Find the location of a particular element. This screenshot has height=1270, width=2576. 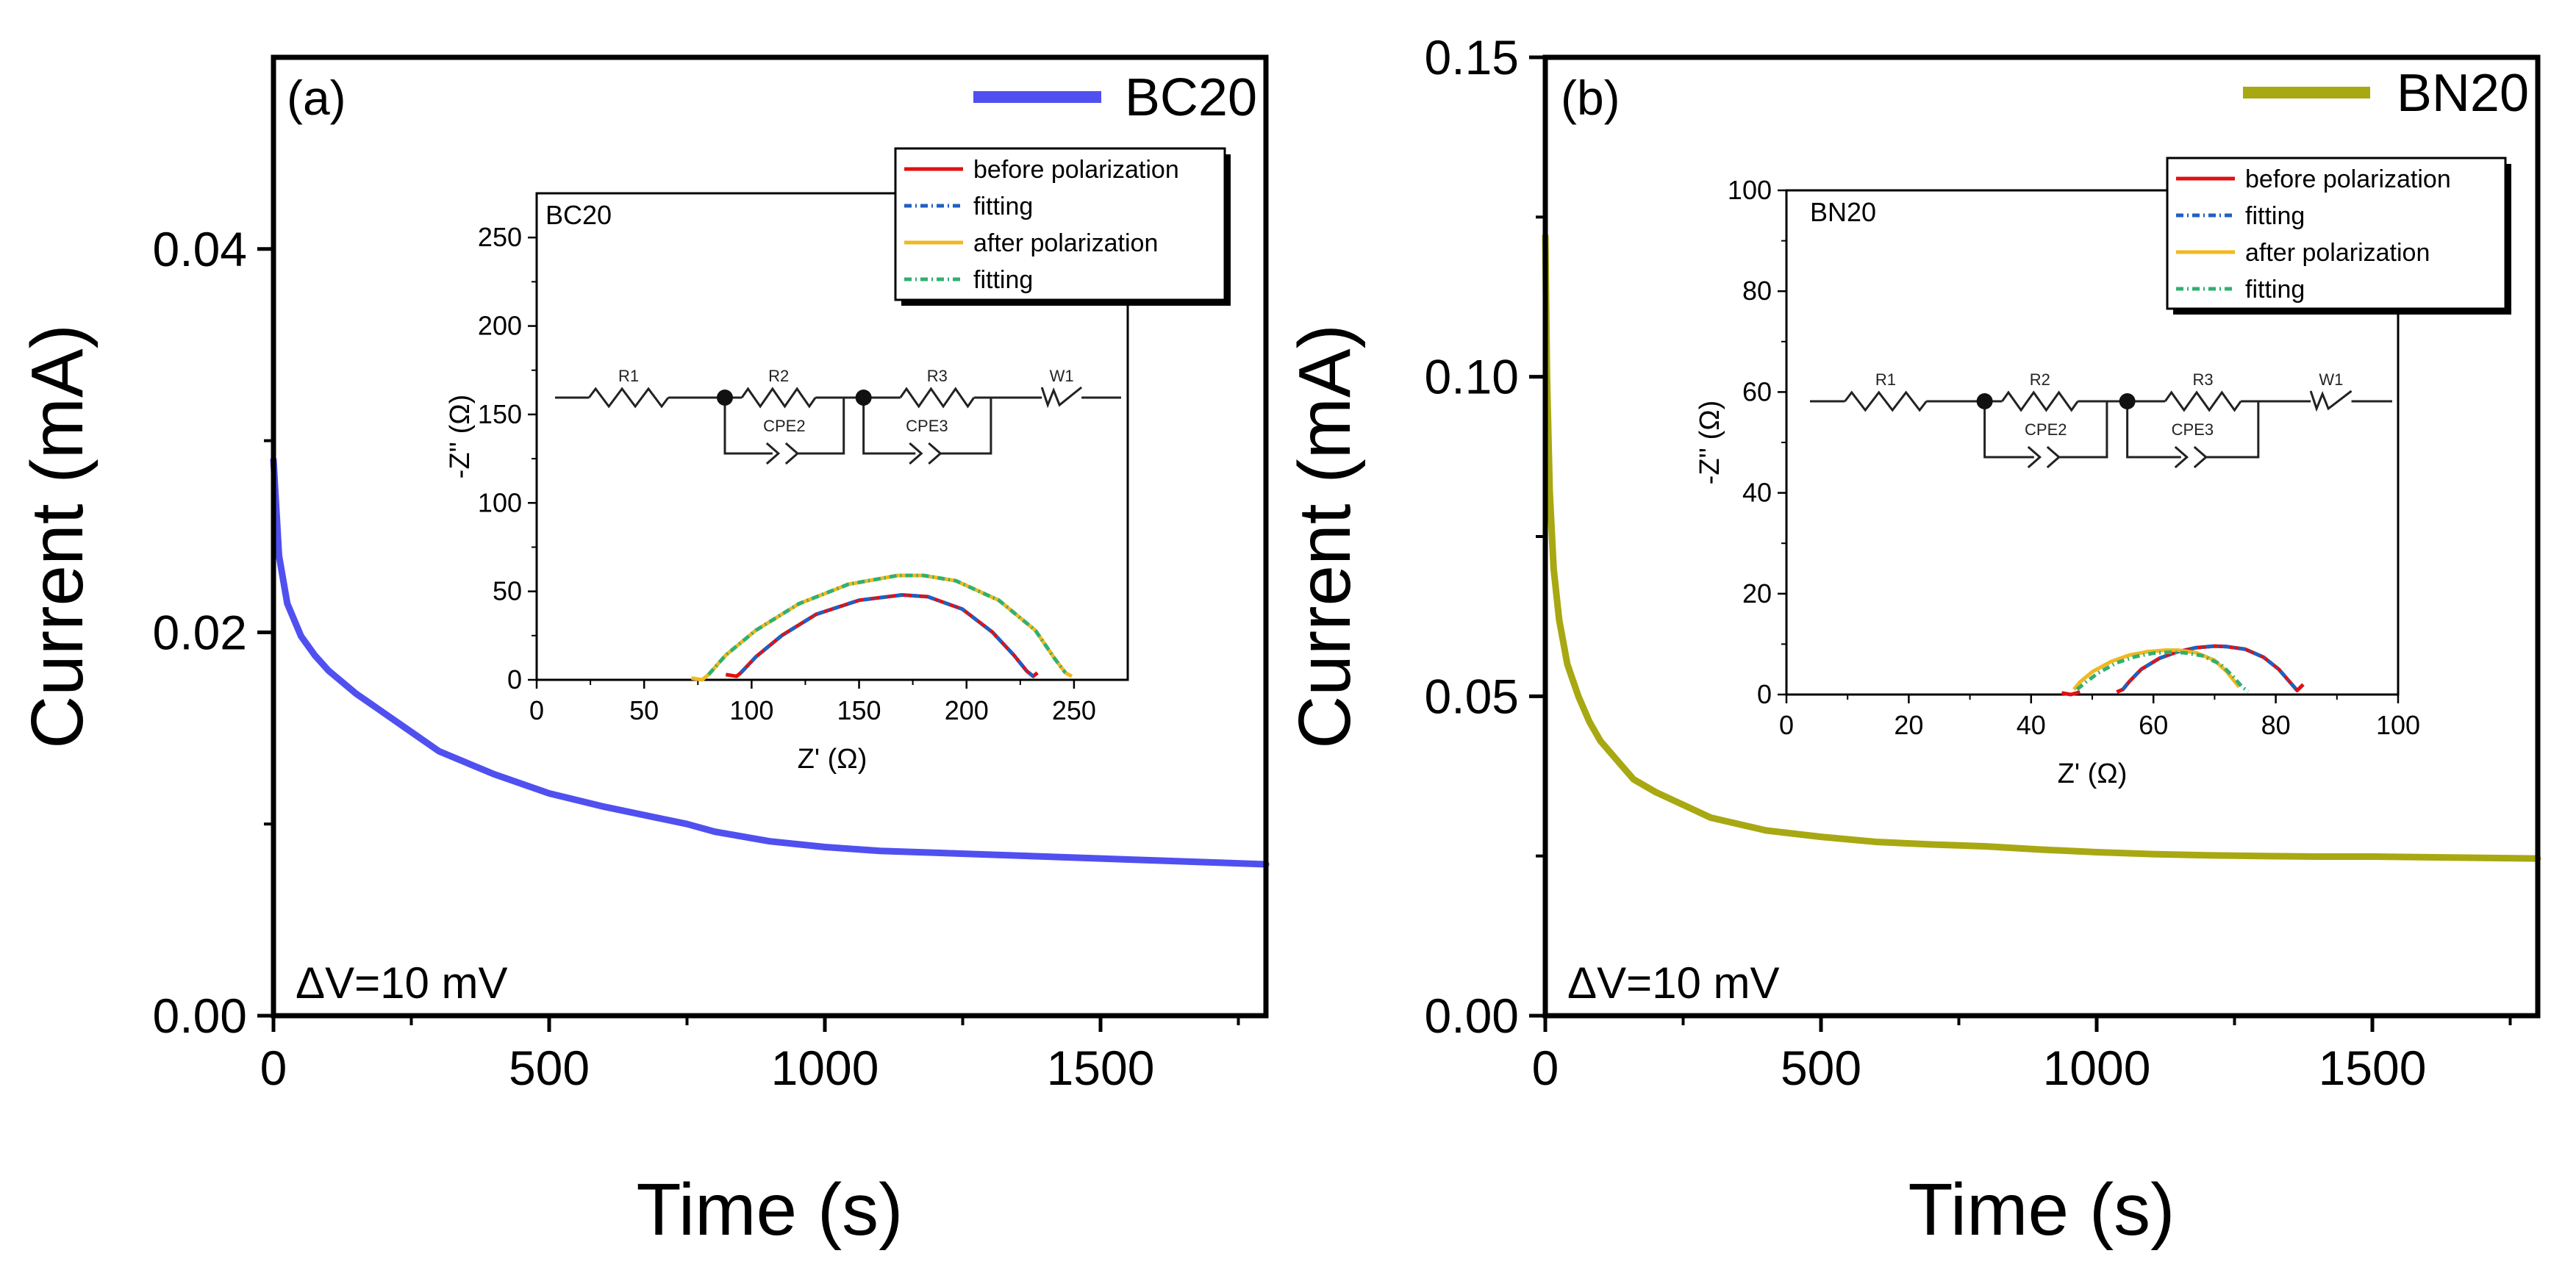

y-tick-label: 0.04 is located at coordinates (200, 249).